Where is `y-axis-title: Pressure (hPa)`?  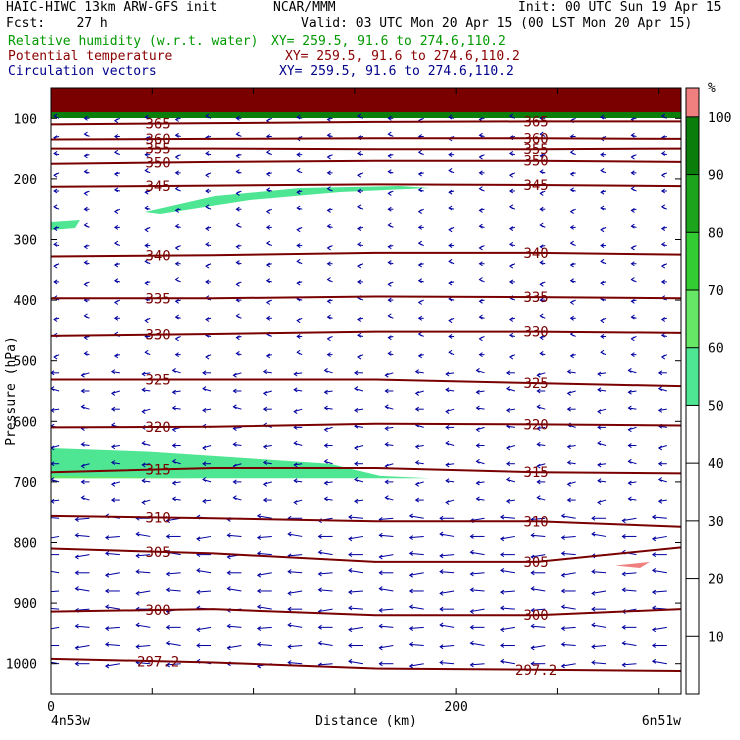 y-axis-title: Pressure (hPa) is located at coordinates (11, 391).